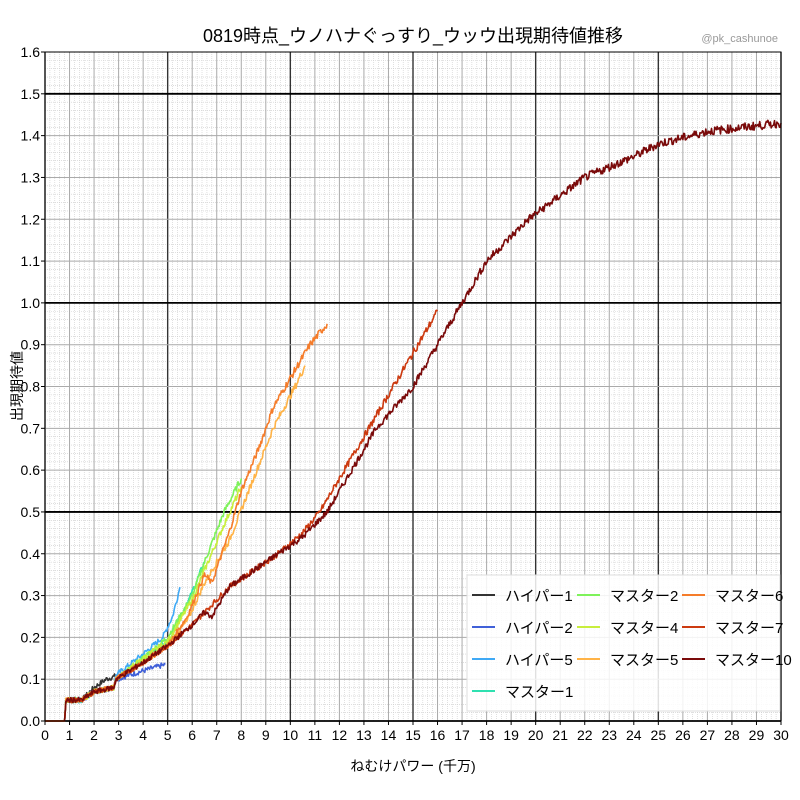 The width and height of the screenshot is (800, 800). Describe the element at coordinates (511, 735) in the screenshot. I see `x-tick-label: 19` at that location.